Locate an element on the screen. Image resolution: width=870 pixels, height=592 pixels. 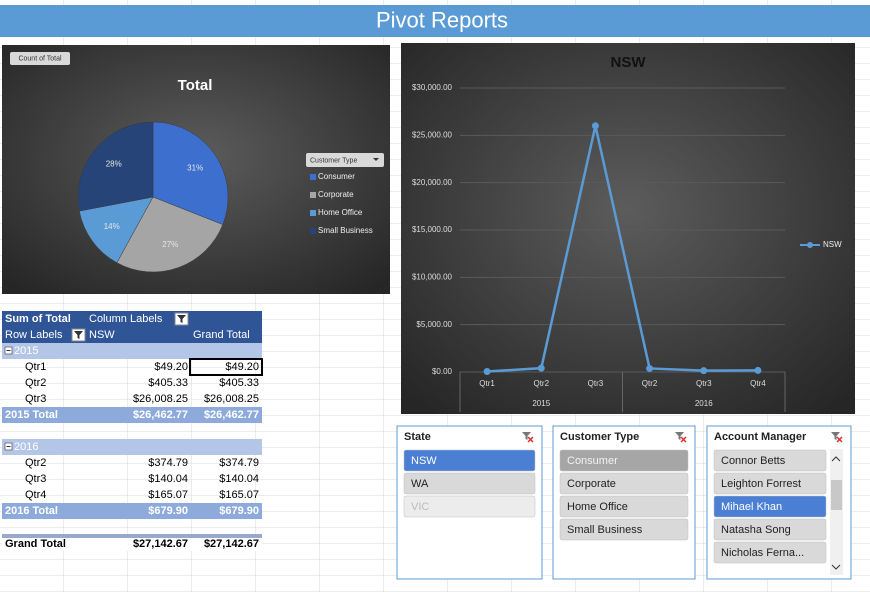
field-button is located at coordinates (40, 58).